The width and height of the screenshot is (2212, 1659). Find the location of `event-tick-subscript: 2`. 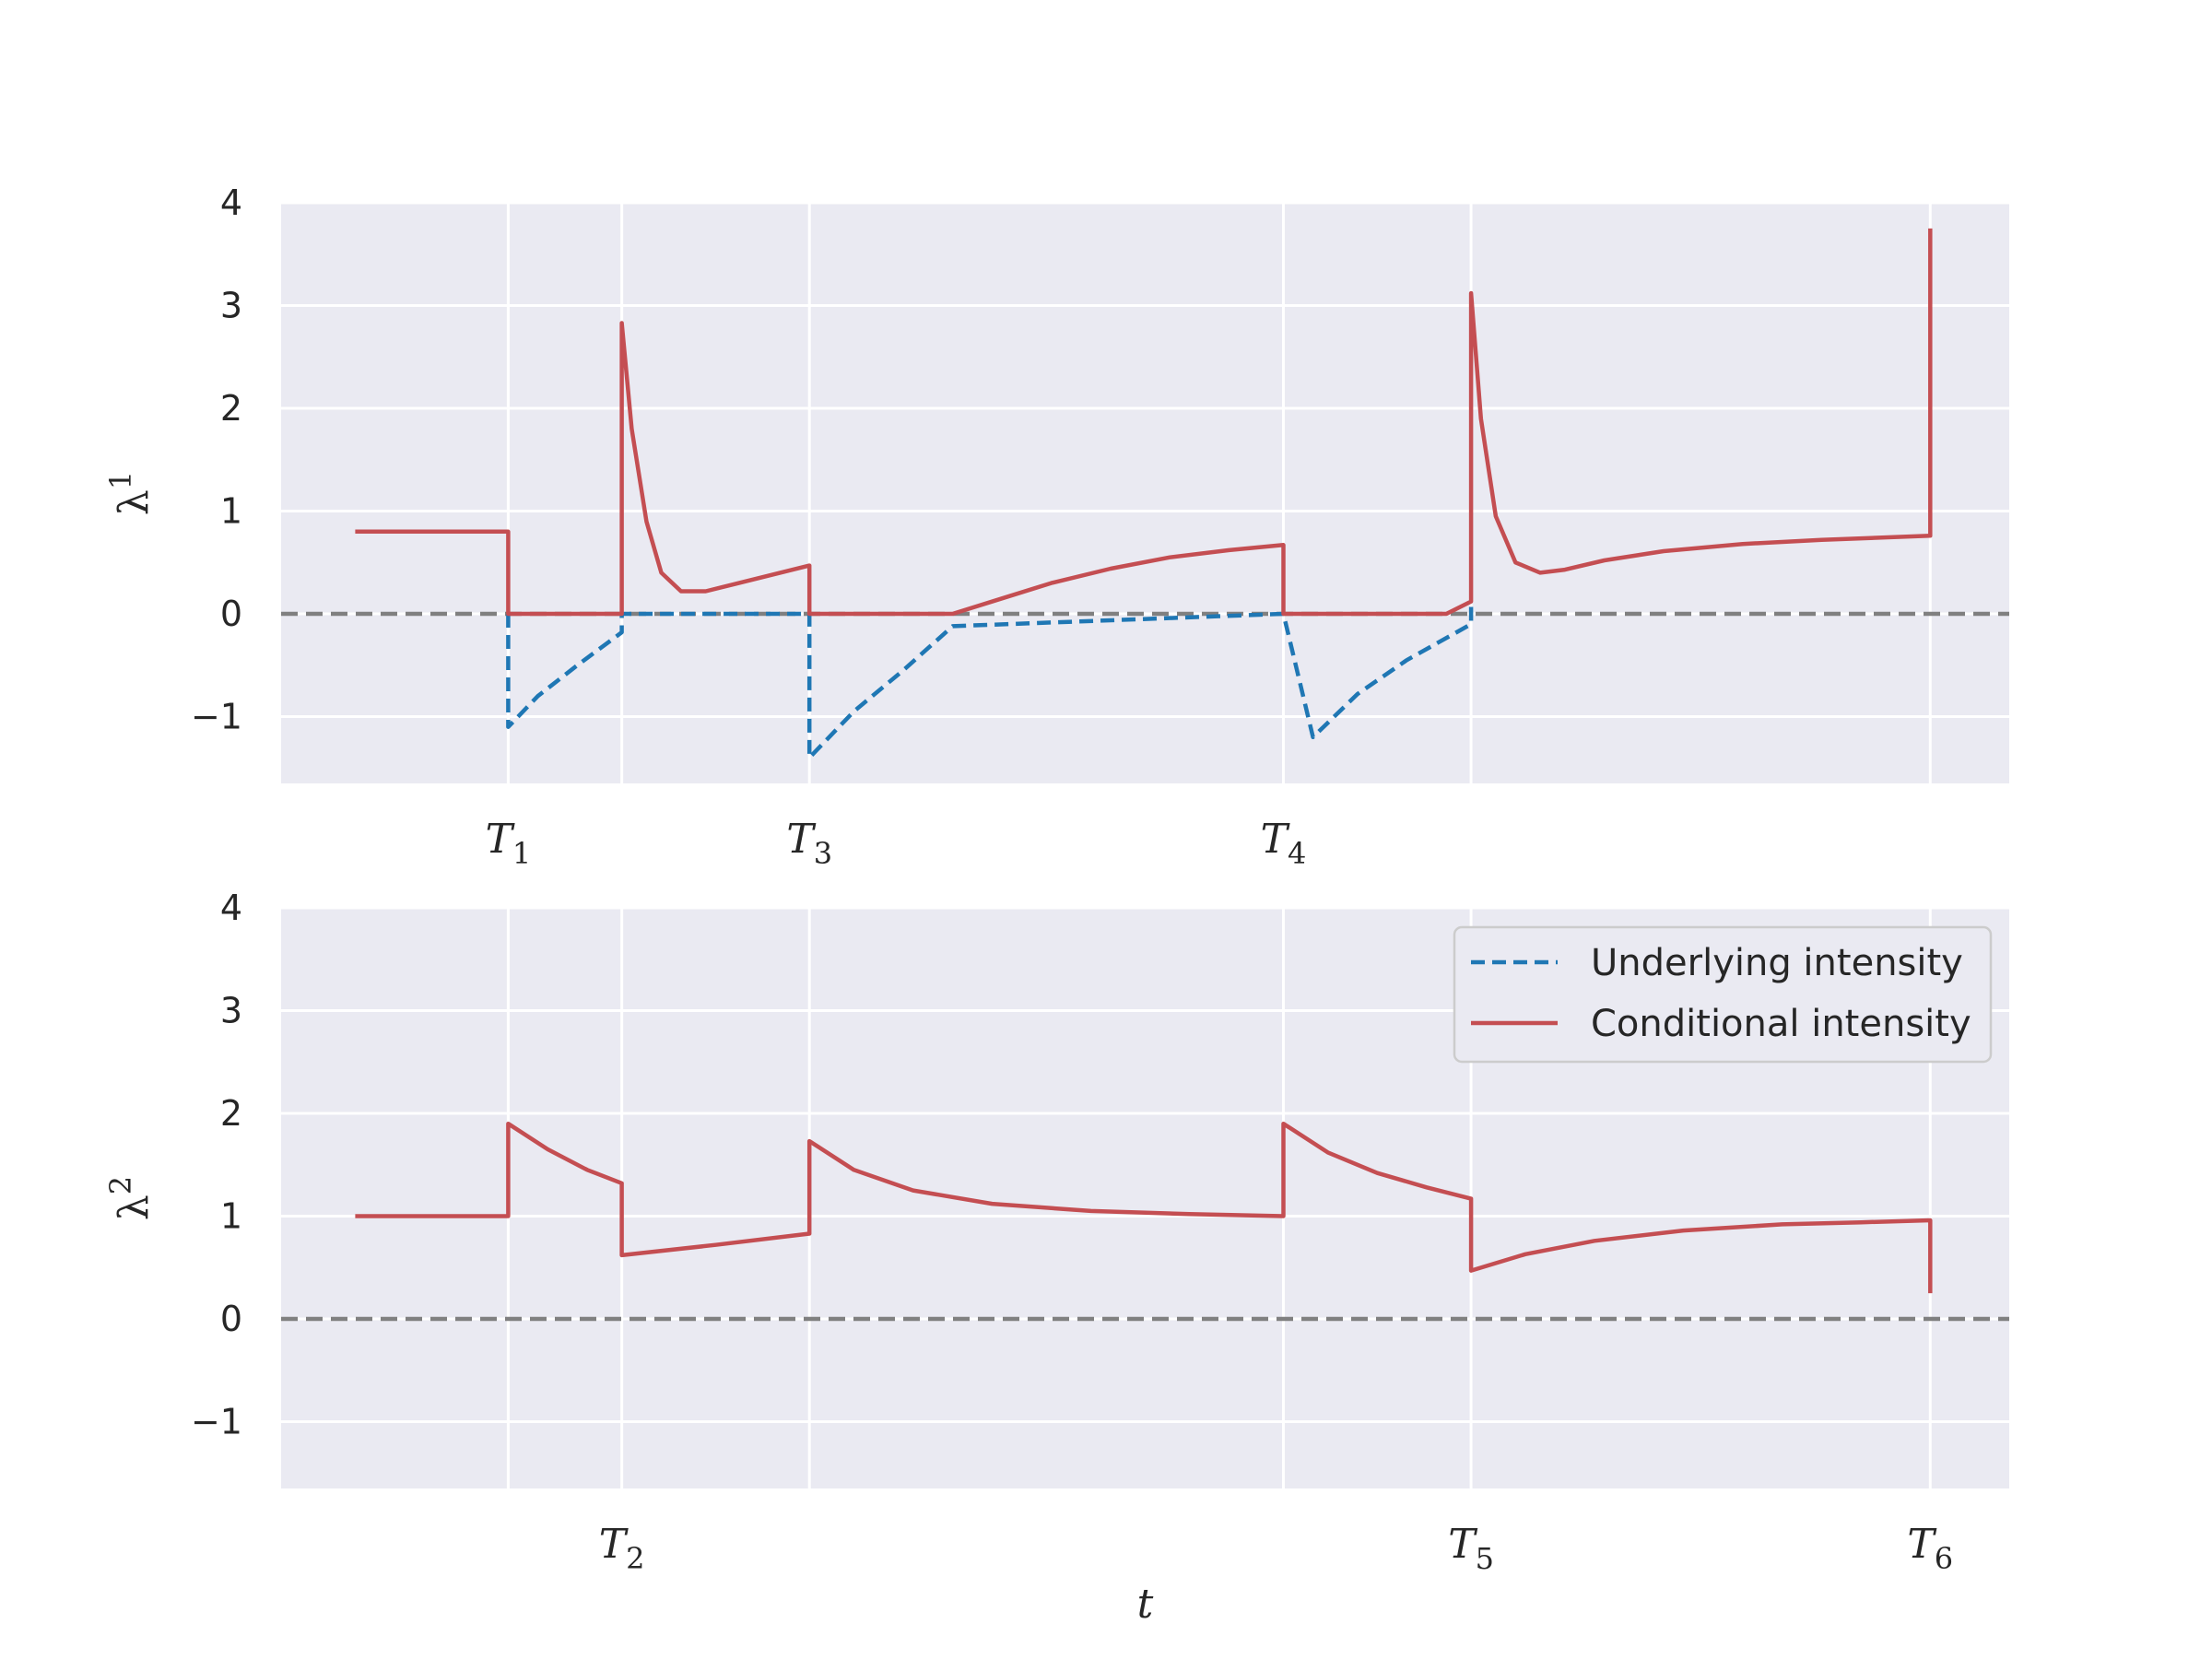

event-tick-subscript: 2 is located at coordinates (635, 1558).